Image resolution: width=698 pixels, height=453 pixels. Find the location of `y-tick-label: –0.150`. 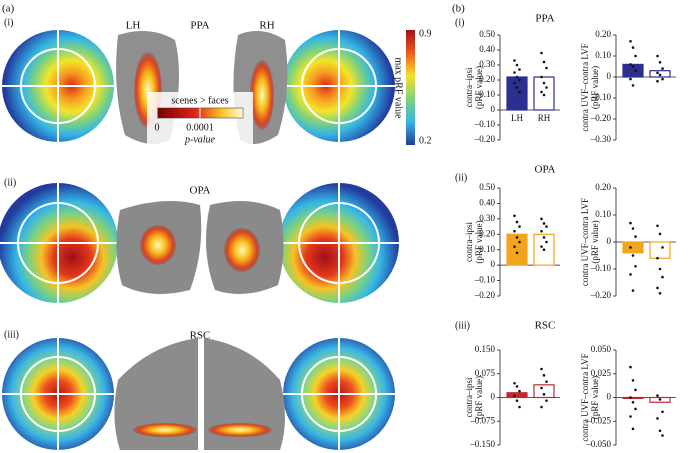

y-tick-label: –0.150 is located at coordinates (482, 444).